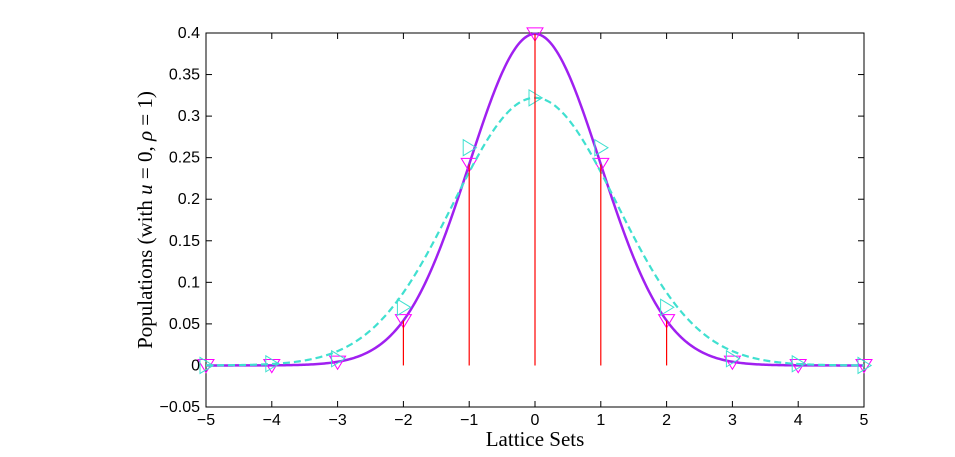 The image size is (955, 457). I want to click on y-axis-label-var-u: u, so click(145, 189).